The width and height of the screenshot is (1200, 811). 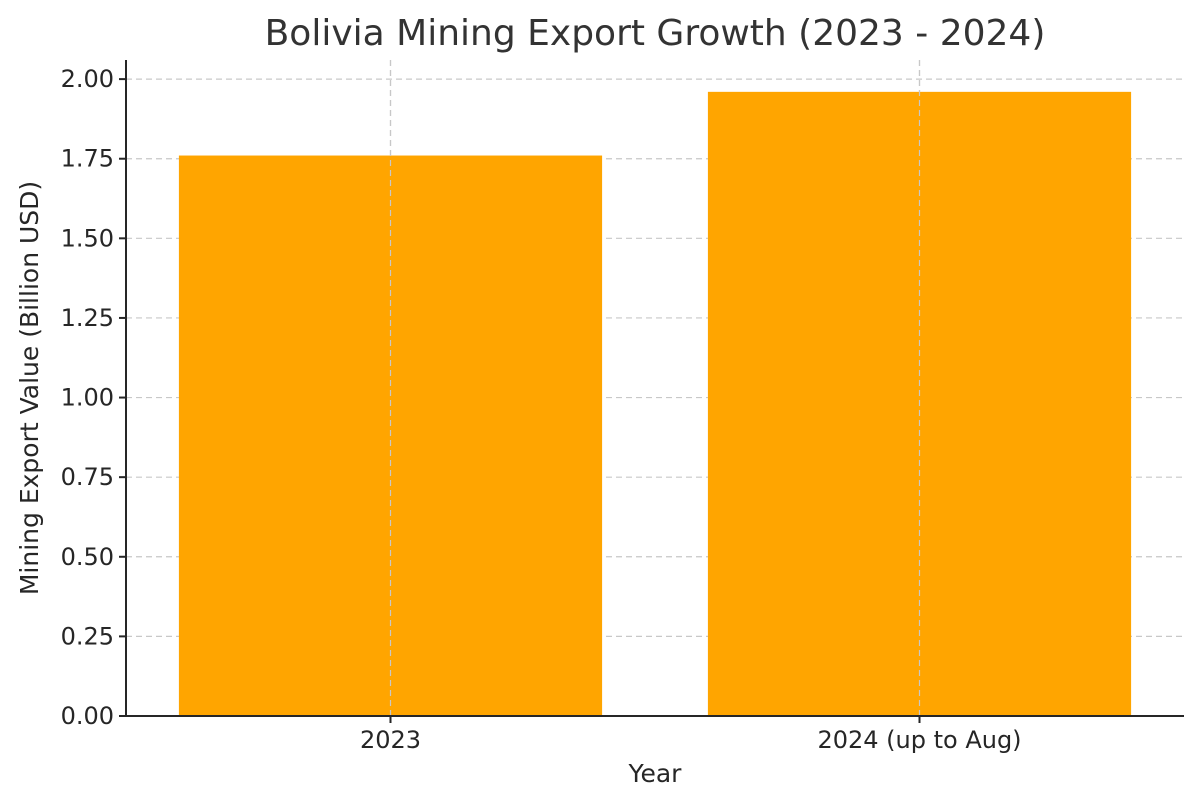 I want to click on y-ticks: 0.00 0.25 0.50 0.75 1.00 1.25 1.50 1.75 2.00, so click(x=93, y=397).